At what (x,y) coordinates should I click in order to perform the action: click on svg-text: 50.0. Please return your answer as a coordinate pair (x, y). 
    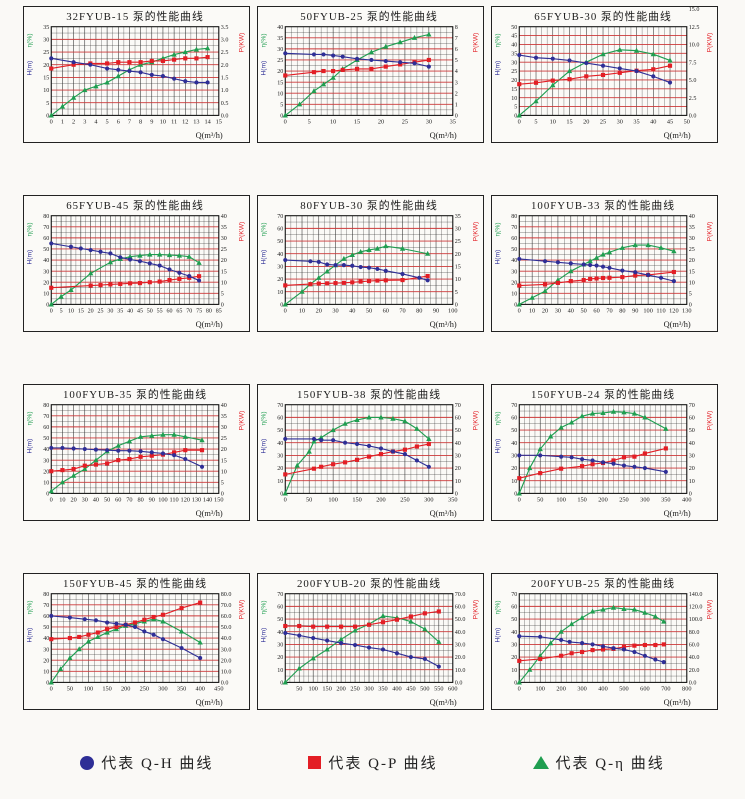
    Looking at the image, I should click on (226, 628).